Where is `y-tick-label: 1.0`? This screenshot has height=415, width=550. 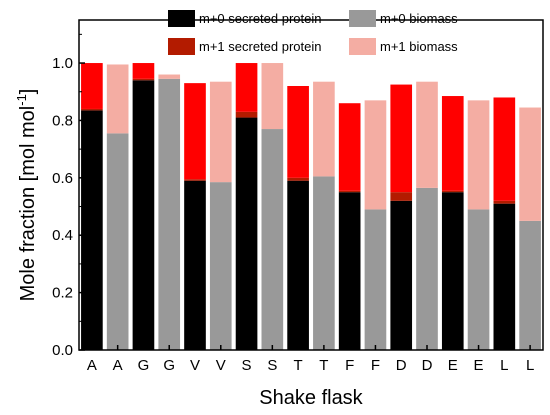
y-tick-label: 1.0 is located at coordinates (62, 63).